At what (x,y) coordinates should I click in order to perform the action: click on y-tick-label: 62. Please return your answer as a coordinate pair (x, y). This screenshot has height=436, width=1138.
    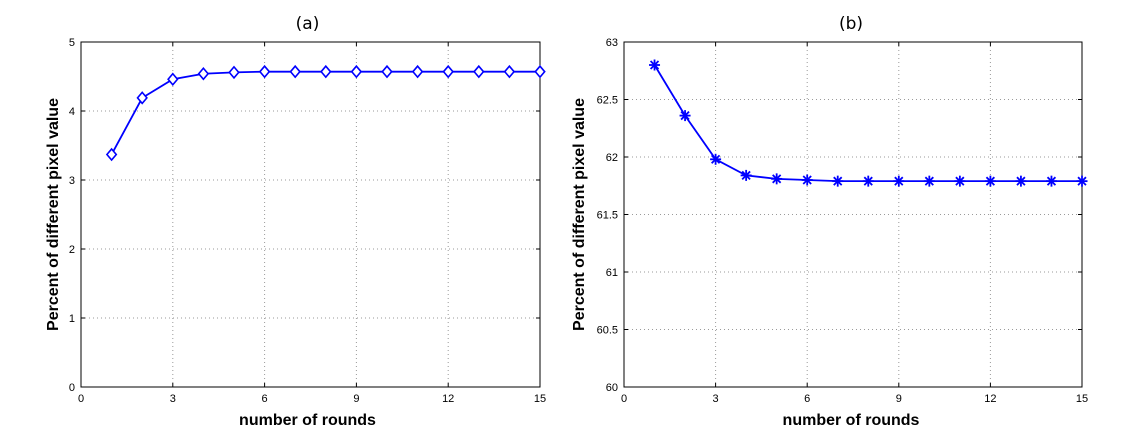
    Looking at the image, I should click on (612, 158).